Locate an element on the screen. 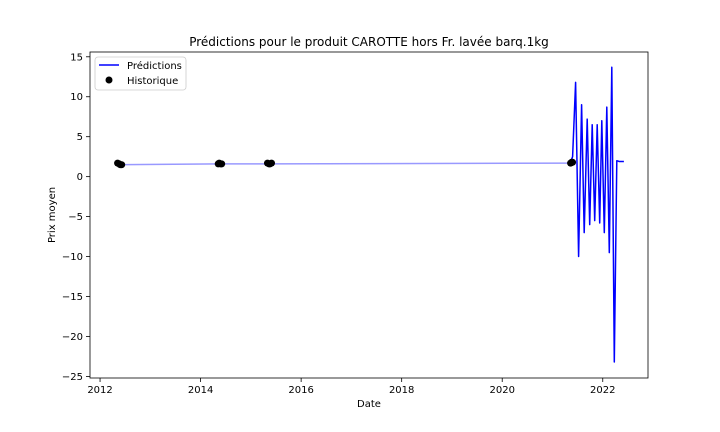 The image size is (720, 432). legend-label-predictions: Prédictions is located at coordinates (154, 66).